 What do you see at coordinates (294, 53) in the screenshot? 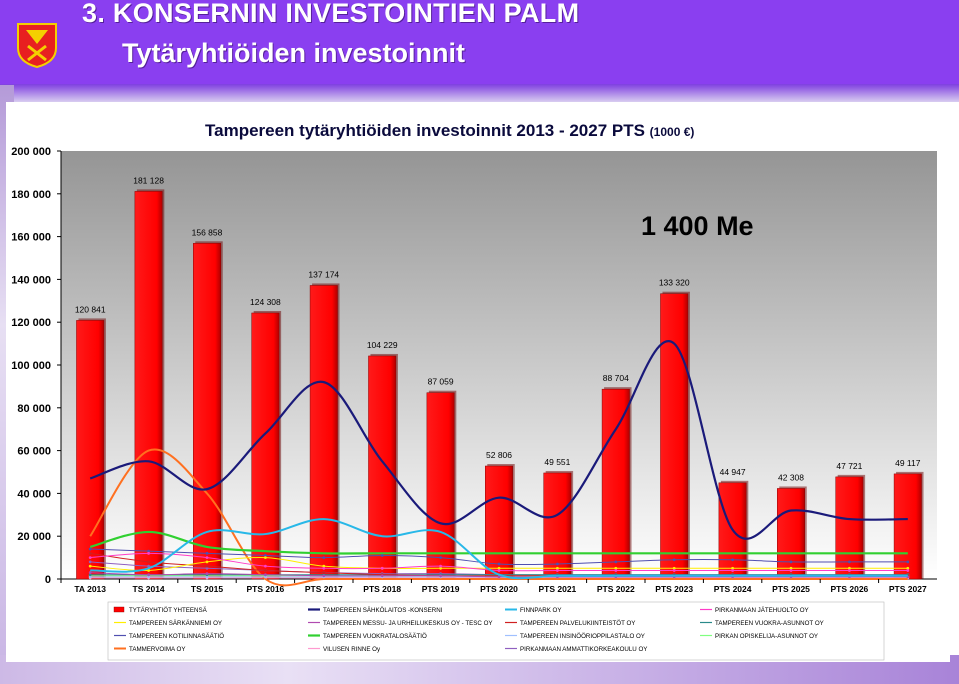
I see `slide-title-line2: Tytäryhtiöiden investoinnit` at bounding box center [294, 53].